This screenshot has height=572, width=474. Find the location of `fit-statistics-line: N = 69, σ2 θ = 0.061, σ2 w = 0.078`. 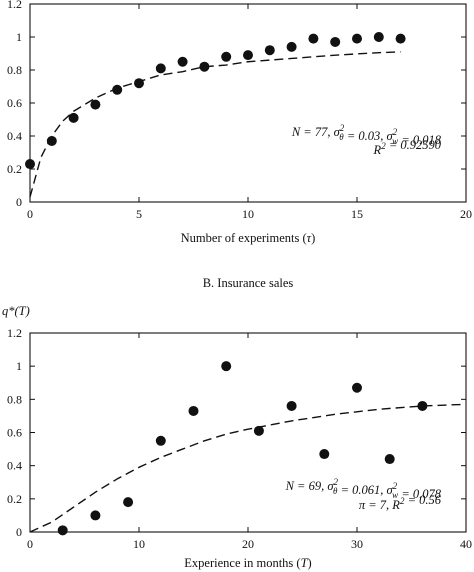

fit-statistics-line: N = 69, σ2 θ = 0.061, σ2 w = 0.078 is located at coordinates (363, 489).